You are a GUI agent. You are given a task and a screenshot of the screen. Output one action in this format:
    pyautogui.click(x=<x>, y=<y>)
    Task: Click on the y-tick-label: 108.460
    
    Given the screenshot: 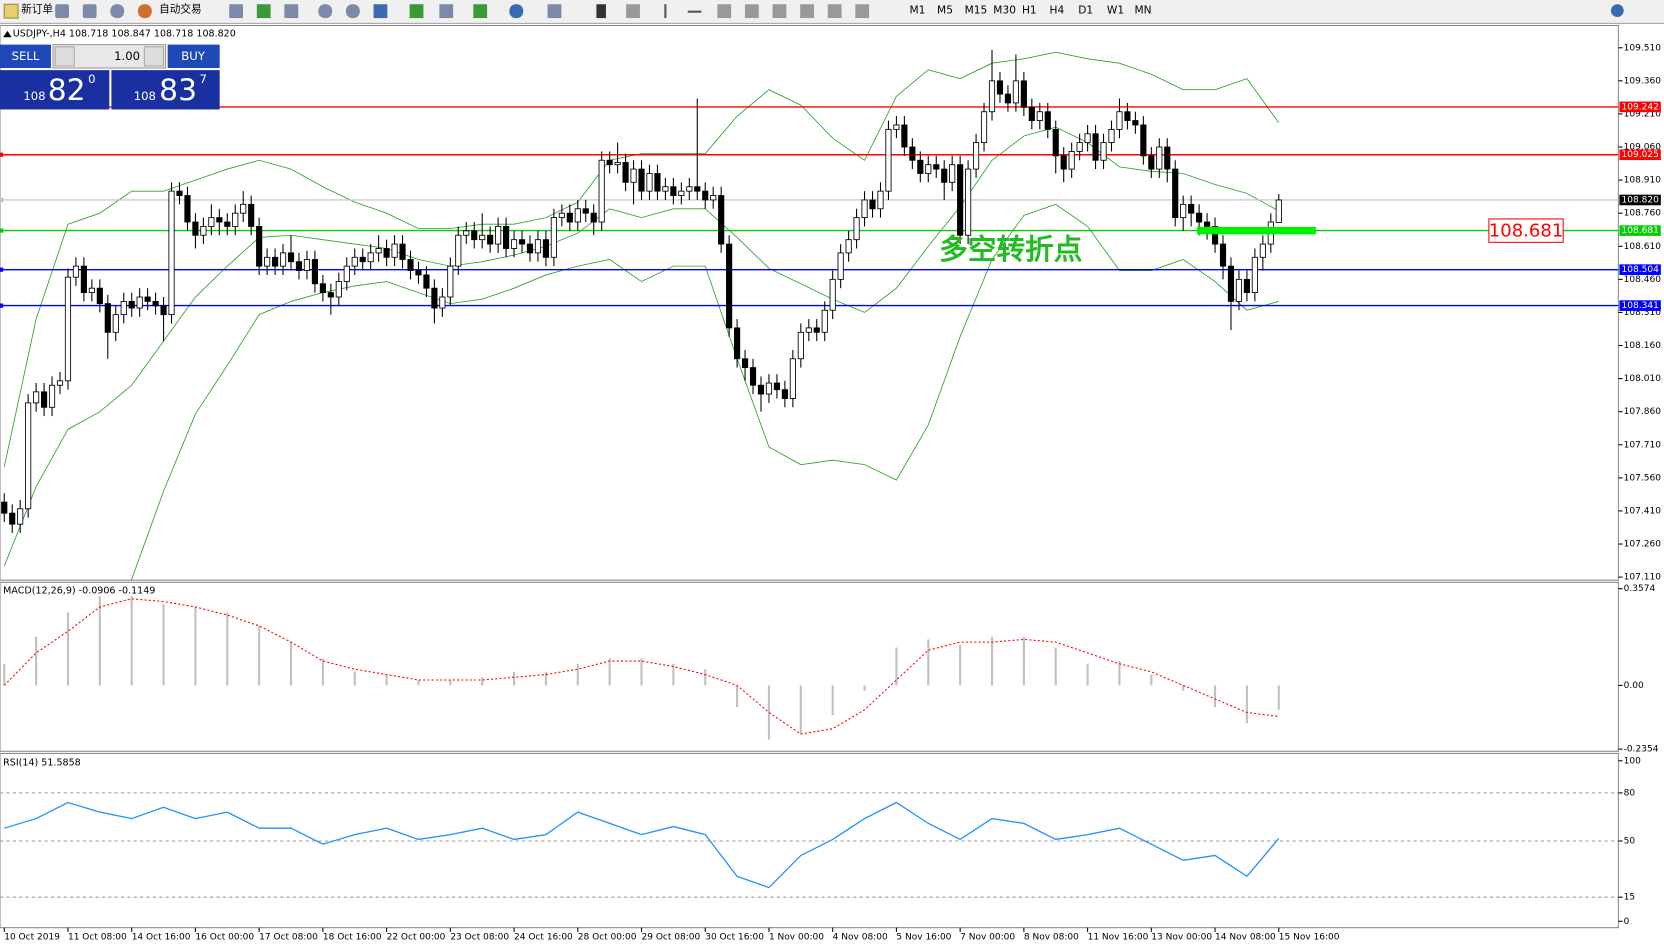 What is the action you would take?
    pyautogui.click(x=1643, y=280)
    